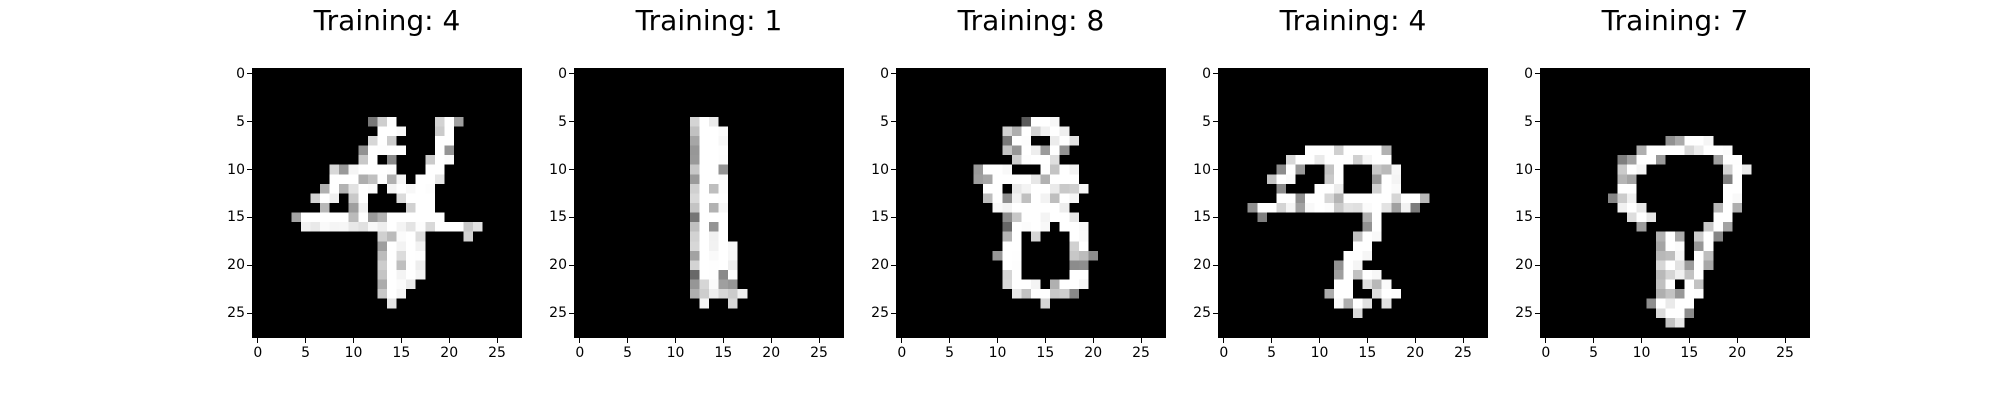 The image size is (2000, 400). What do you see at coordinates (1675, 20) in the screenshot?
I see `panel-title: Training: 7` at bounding box center [1675, 20].